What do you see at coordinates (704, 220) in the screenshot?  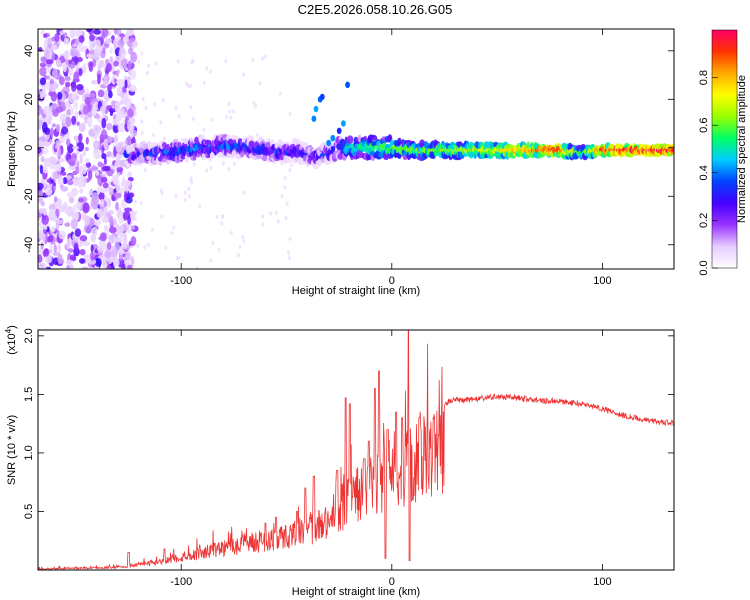 I see `colorbar-tick-label: 0.2` at bounding box center [704, 220].